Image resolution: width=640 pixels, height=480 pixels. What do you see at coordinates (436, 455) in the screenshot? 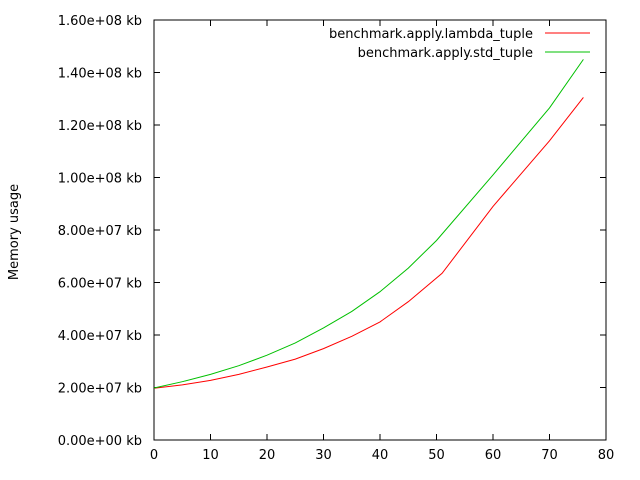
I see `x-tick-label: 50` at bounding box center [436, 455].